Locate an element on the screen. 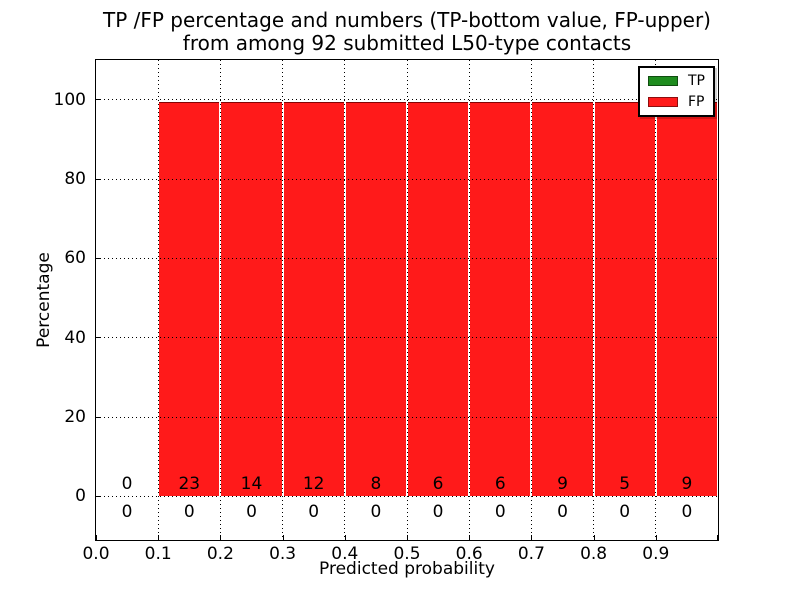  x-tick-label: 0.3 is located at coordinates (283, 554).